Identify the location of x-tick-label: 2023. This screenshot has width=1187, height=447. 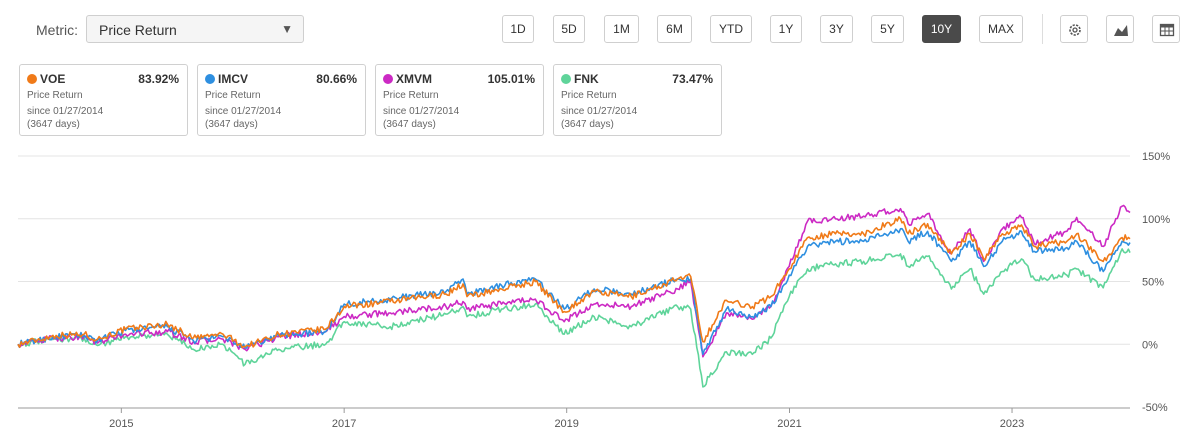
(1012, 424).